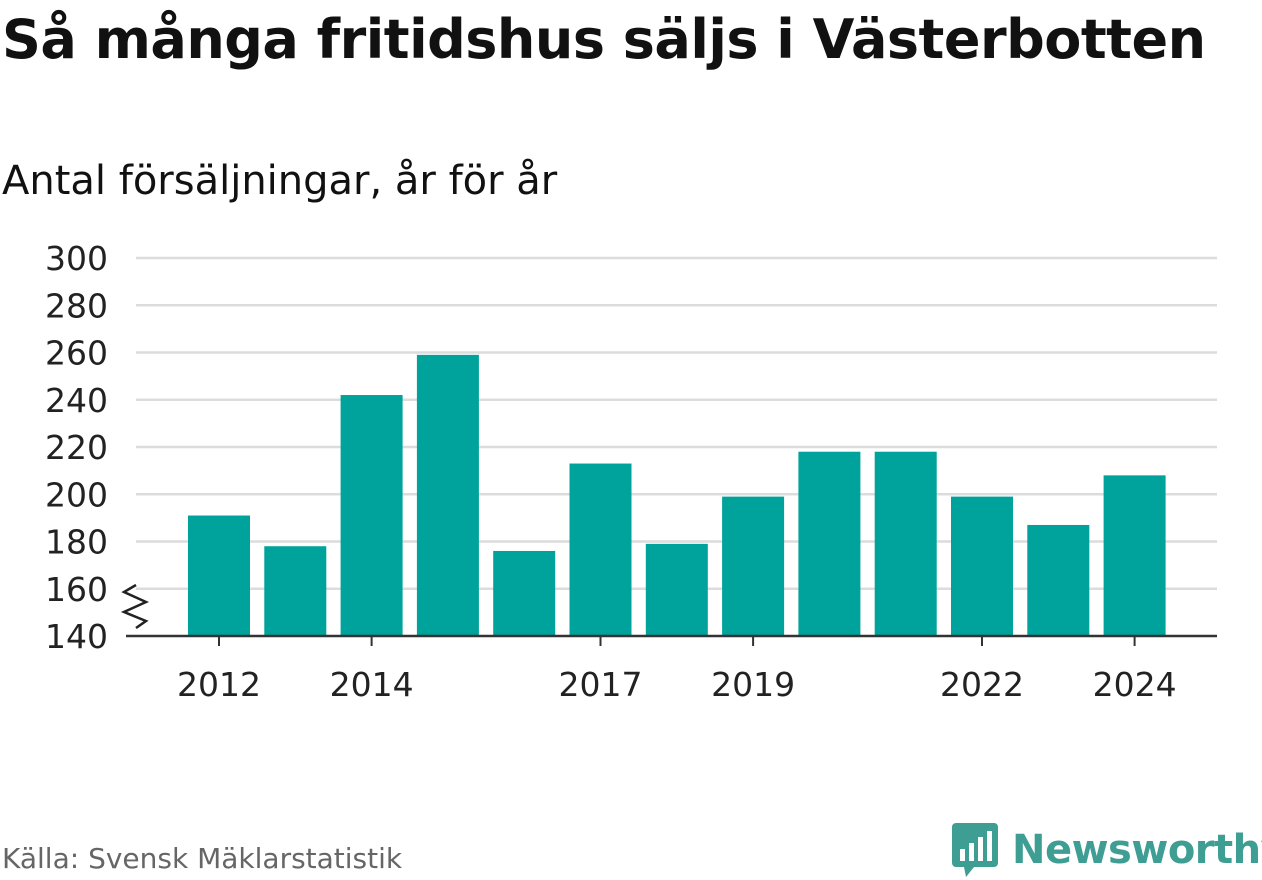 The image size is (1262, 880). I want to click on y-tick-label: 280, so click(76, 305).